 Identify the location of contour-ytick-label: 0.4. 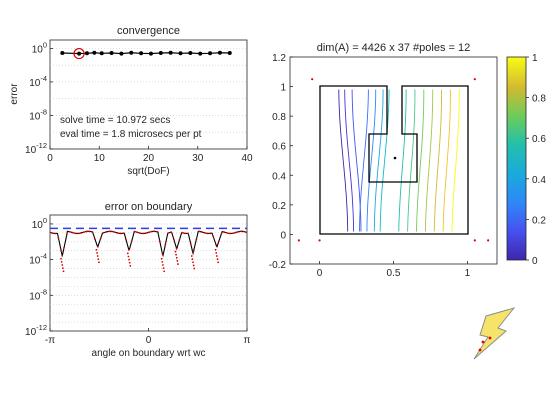
(279, 176).